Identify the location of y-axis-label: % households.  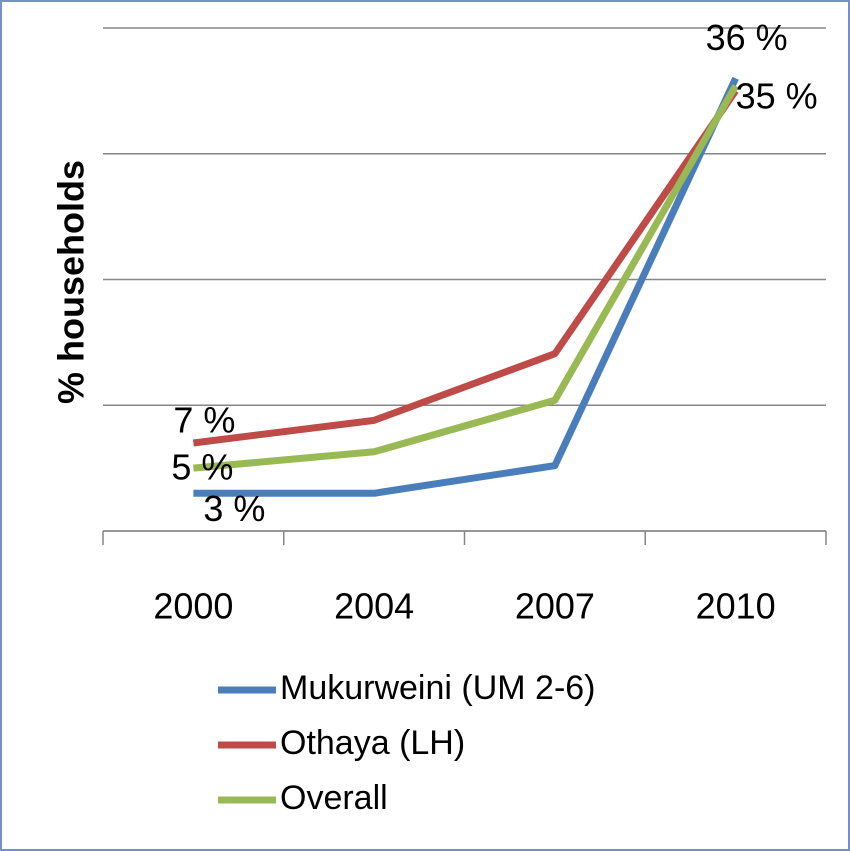
(71, 282).